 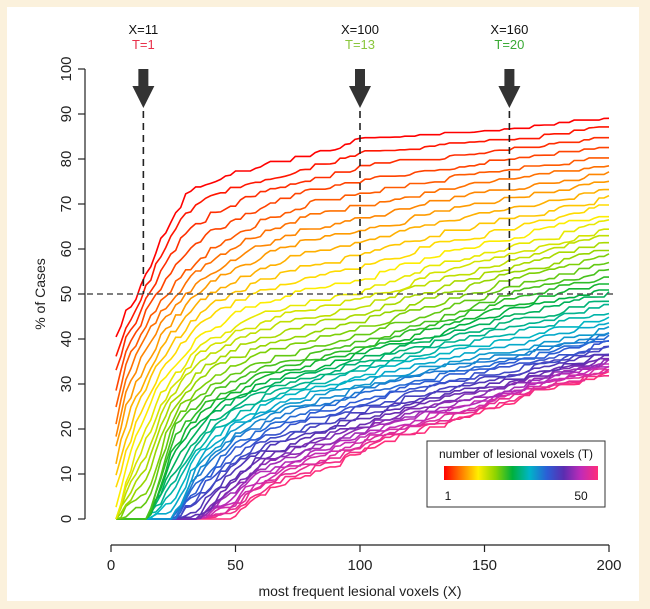 I want to click on annotation-t-label: T=13, so click(x=360, y=44).